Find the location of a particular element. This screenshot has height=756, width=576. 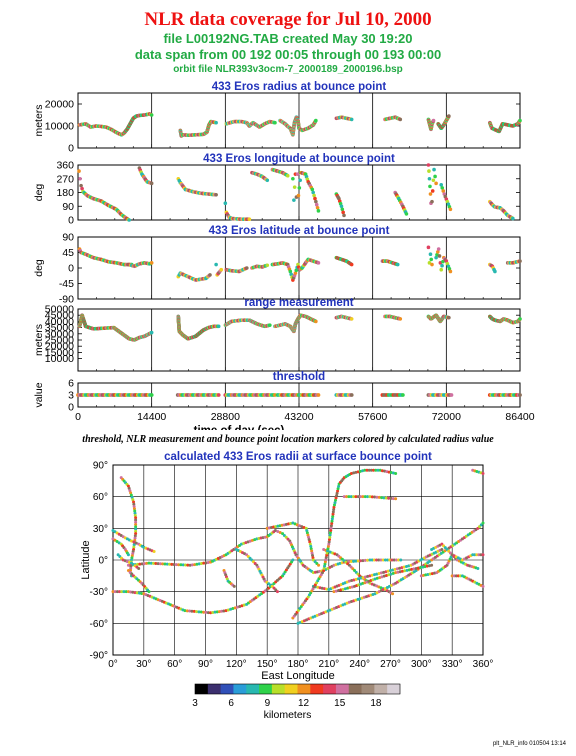

colorbar-tick-label: 12 is located at coordinates (304, 703).